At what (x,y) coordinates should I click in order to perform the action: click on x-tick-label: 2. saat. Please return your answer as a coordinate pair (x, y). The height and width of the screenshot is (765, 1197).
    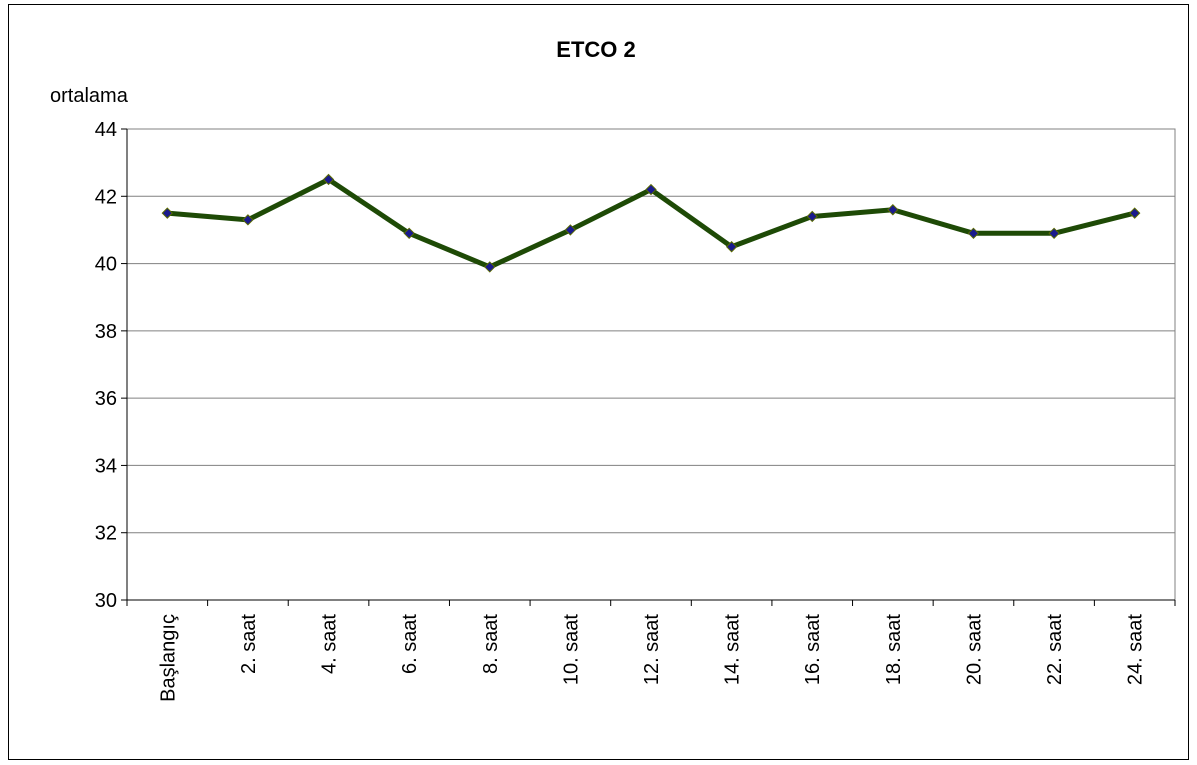
    Looking at the image, I should click on (249, 644).